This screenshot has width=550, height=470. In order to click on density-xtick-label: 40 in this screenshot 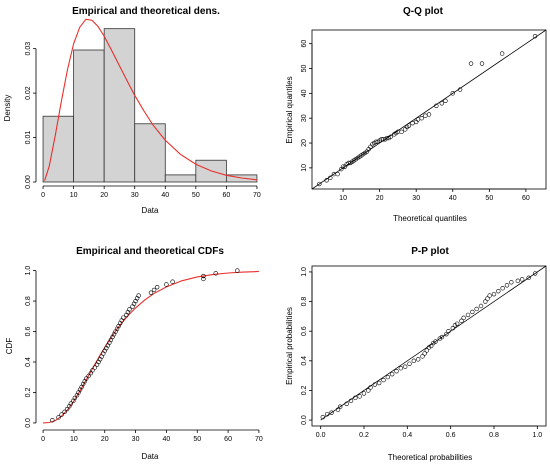, I will do `click(165, 195)`.